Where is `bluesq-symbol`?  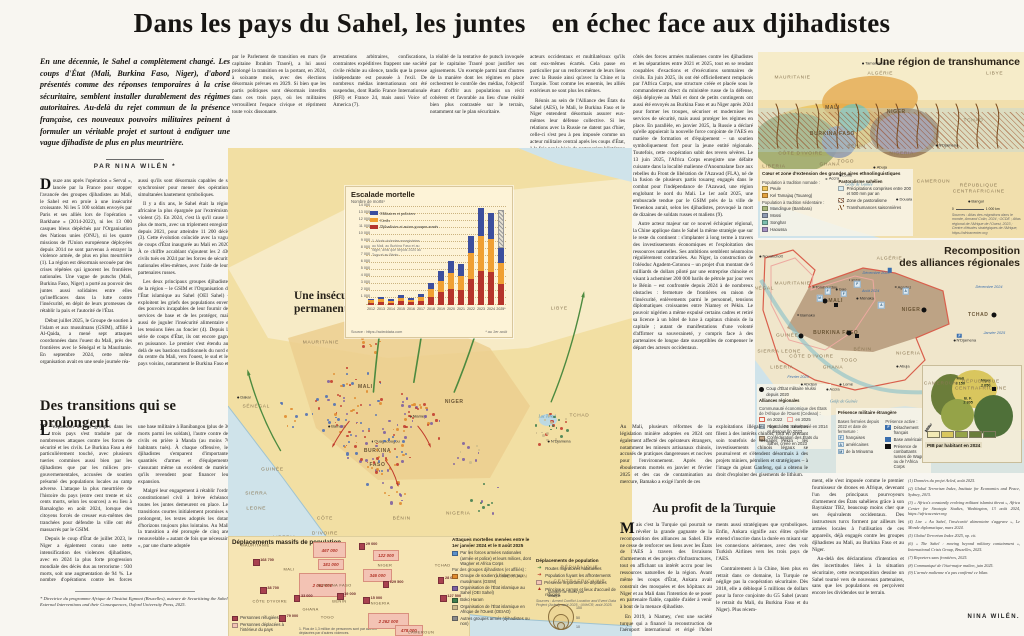
bluesq-symbol is located at coordinates (889, 270).